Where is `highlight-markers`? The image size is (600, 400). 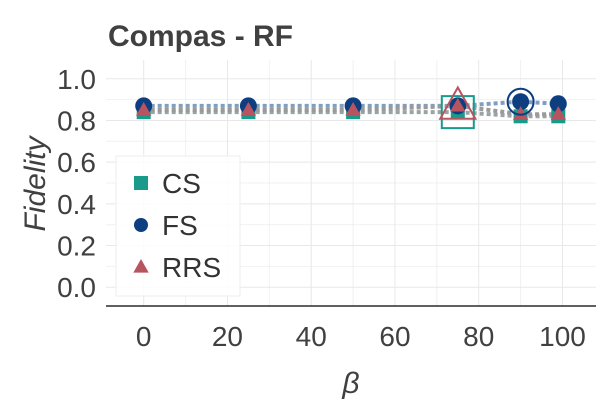
highlight-markers is located at coordinates (486, 107).